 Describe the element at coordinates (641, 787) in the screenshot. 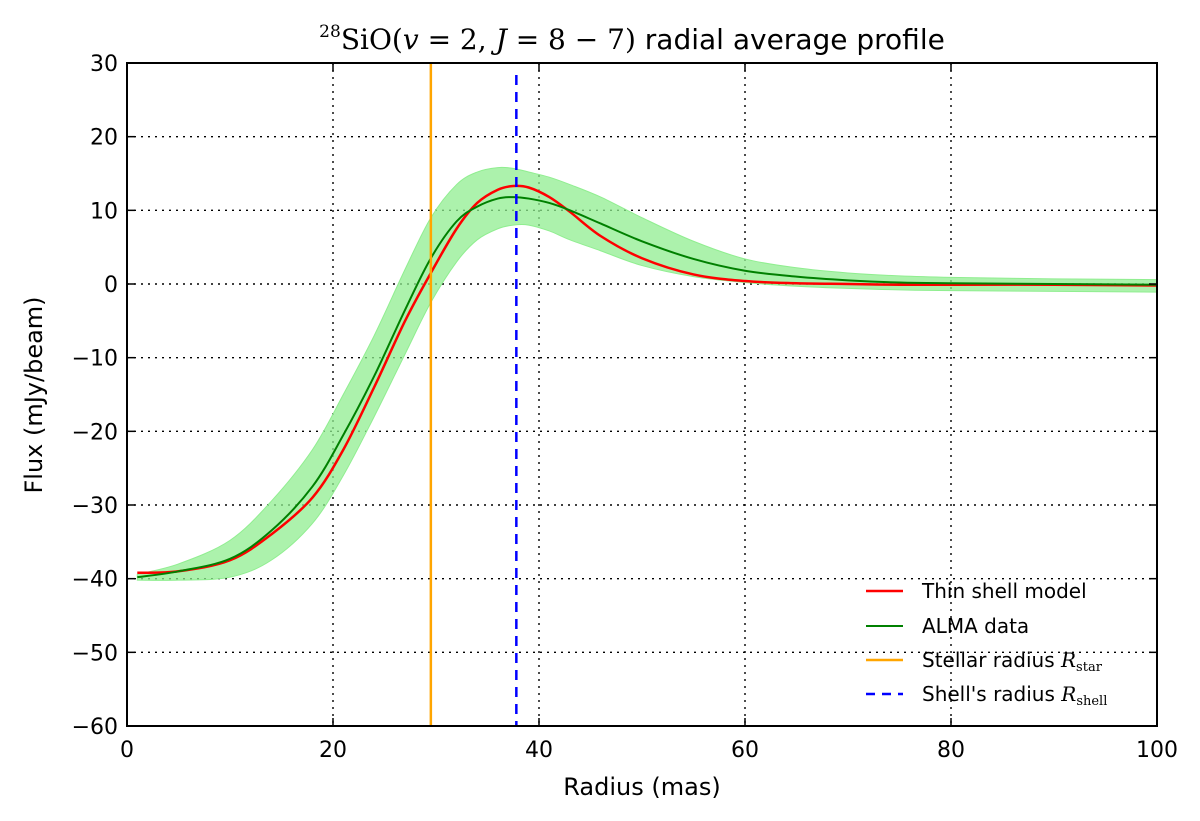

I see `x-axis-label: Radius (mas)` at that location.